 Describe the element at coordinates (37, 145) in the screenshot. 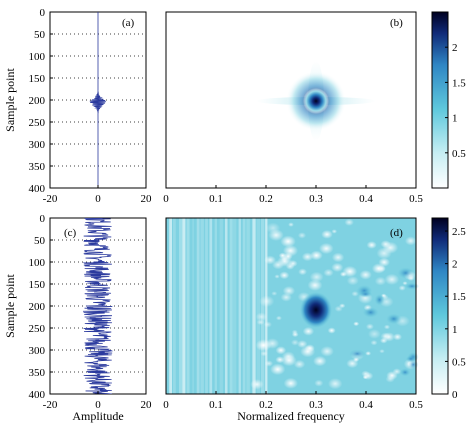

I see `y-tick-label: 300` at that location.